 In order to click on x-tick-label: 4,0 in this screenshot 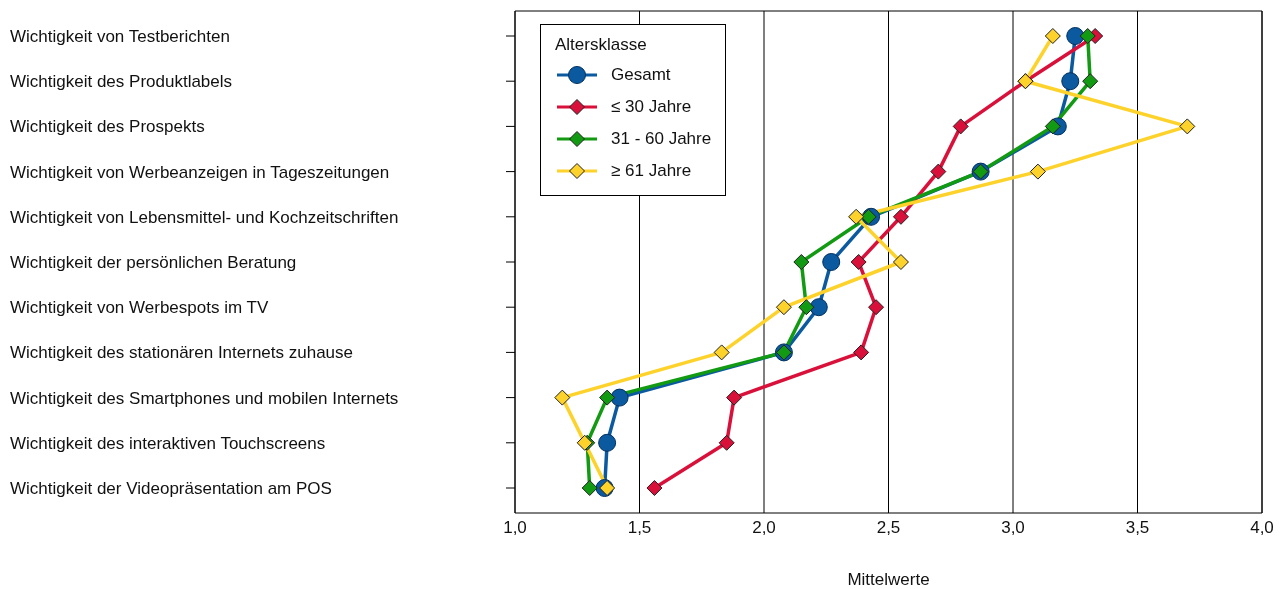, I will do `click(1262, 528)`.